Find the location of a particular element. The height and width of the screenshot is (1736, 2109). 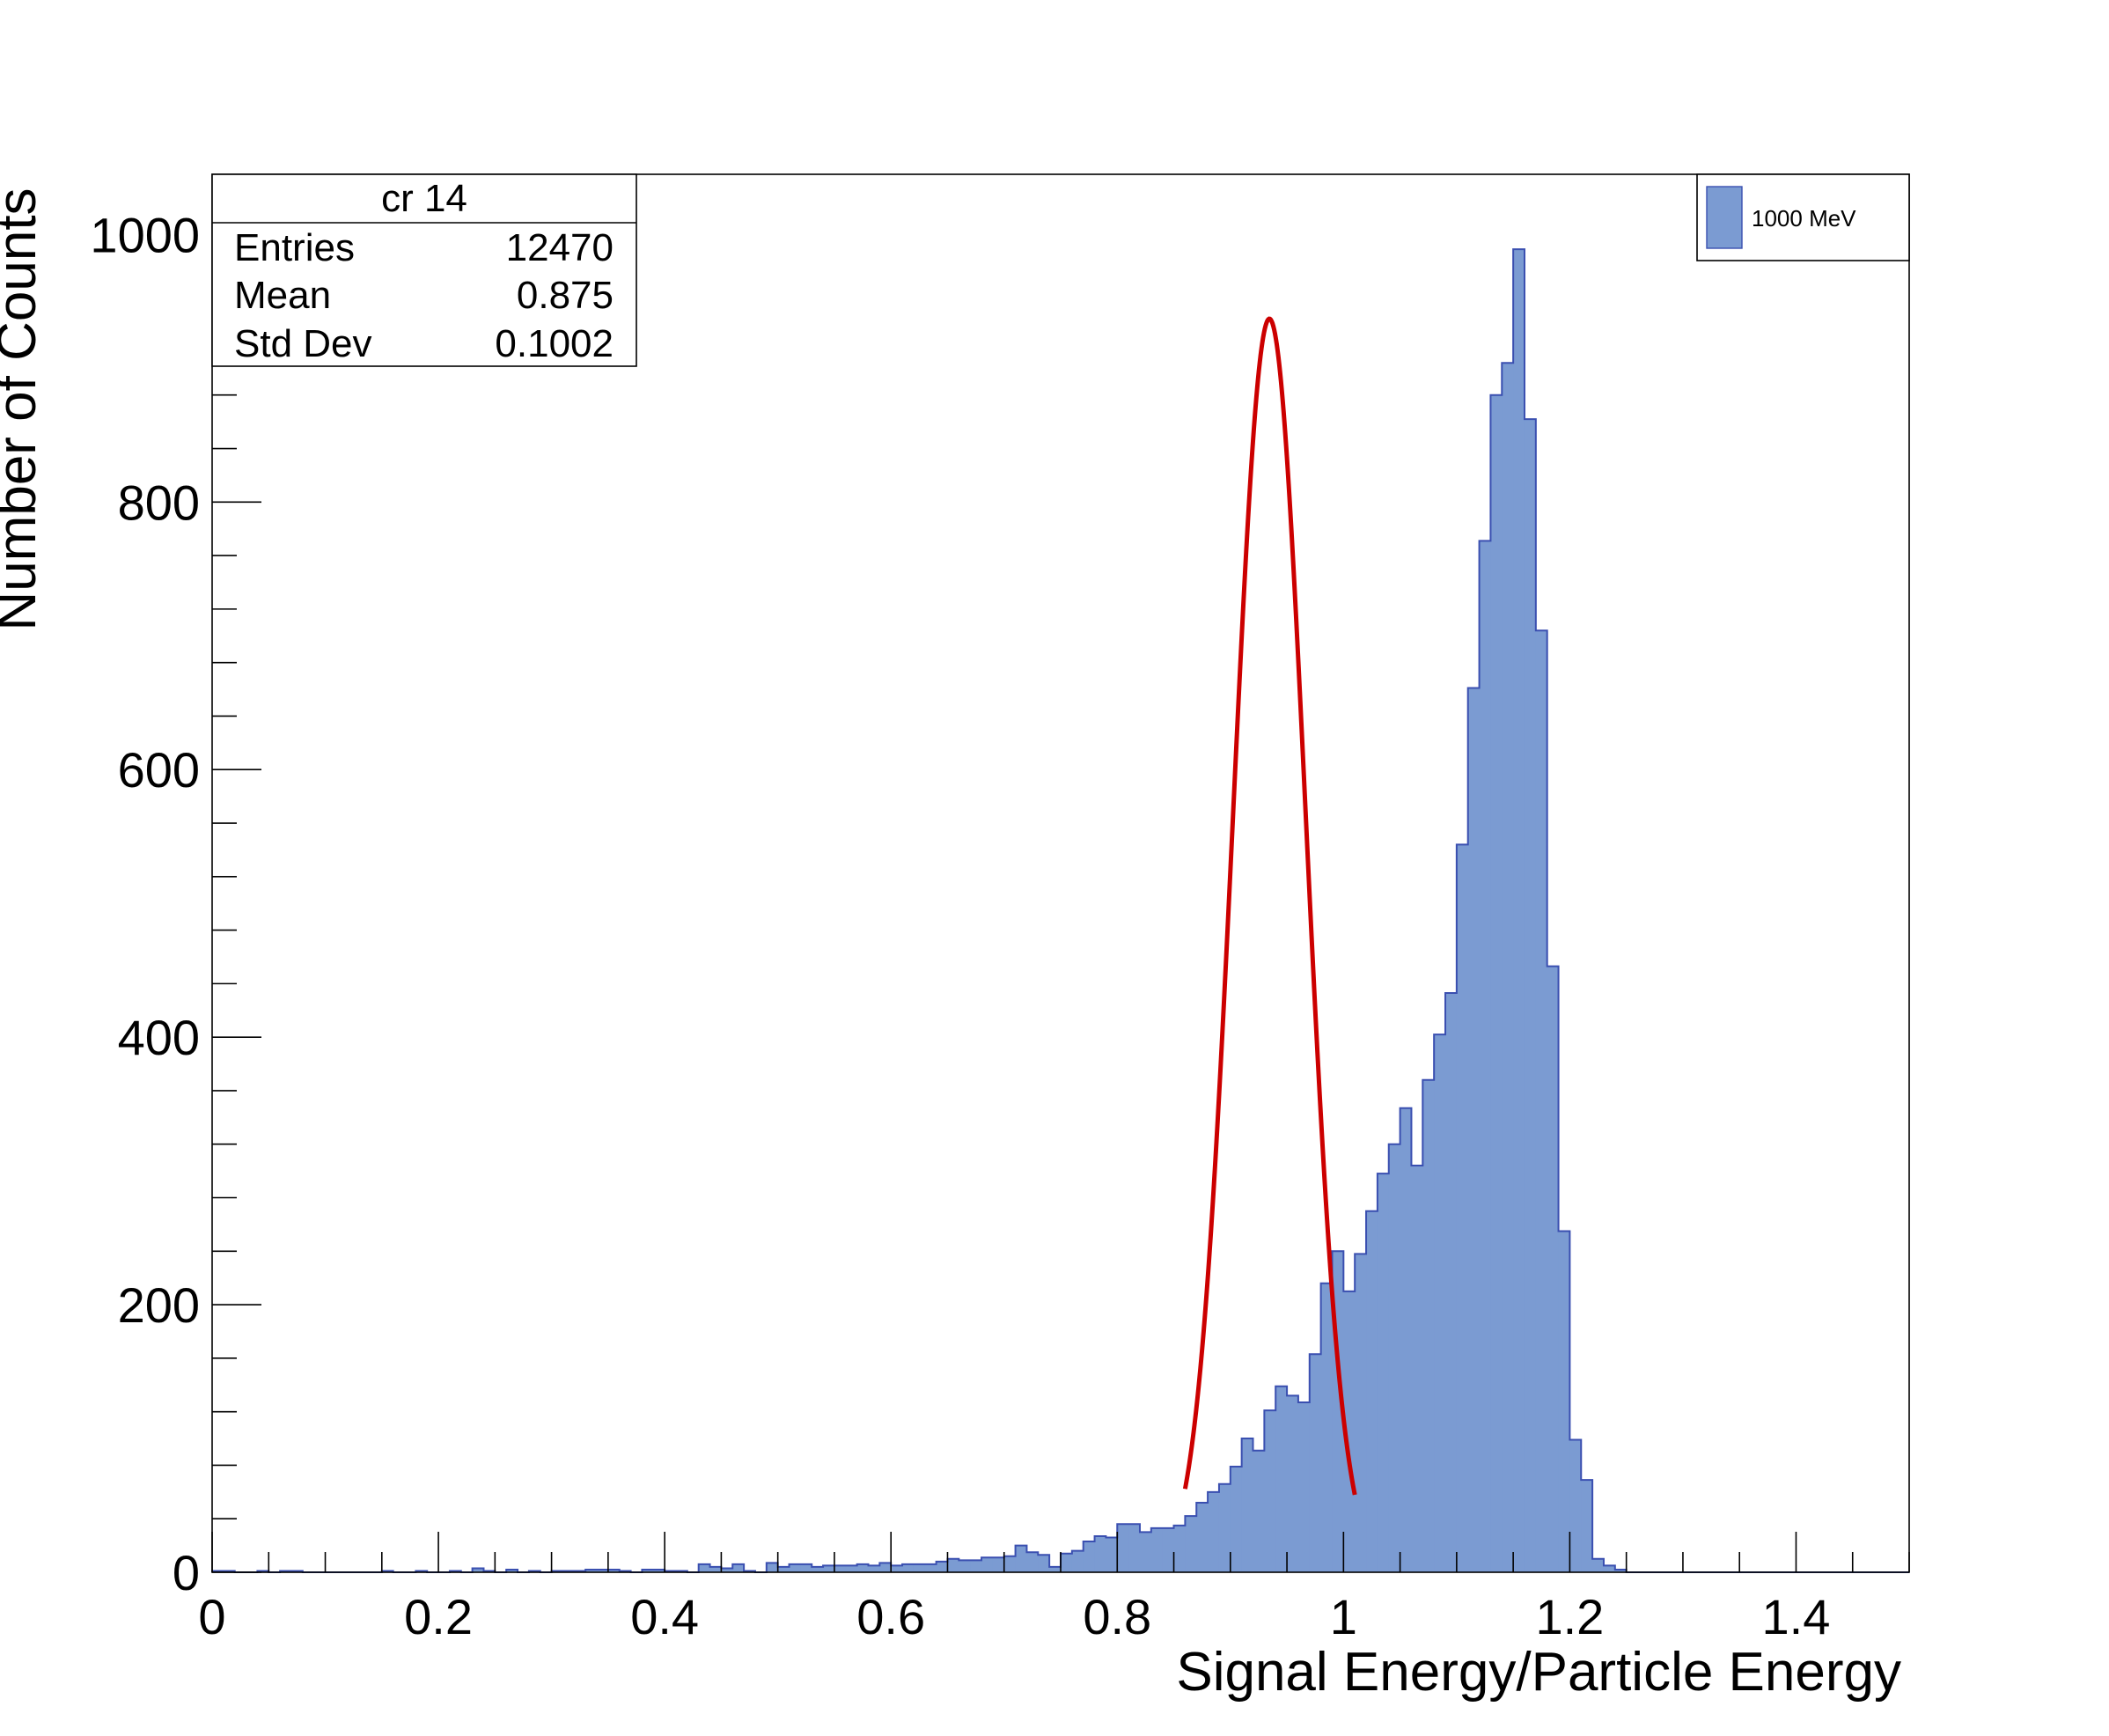

stats-box-title: cr 14 is located at coordinates (424, 198).